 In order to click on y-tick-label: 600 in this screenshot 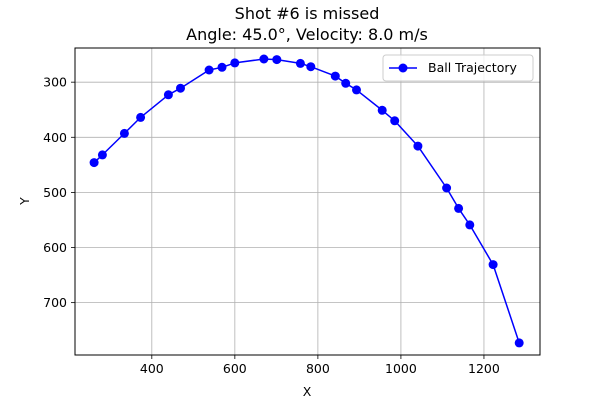, I will do `click(55, 247)`.